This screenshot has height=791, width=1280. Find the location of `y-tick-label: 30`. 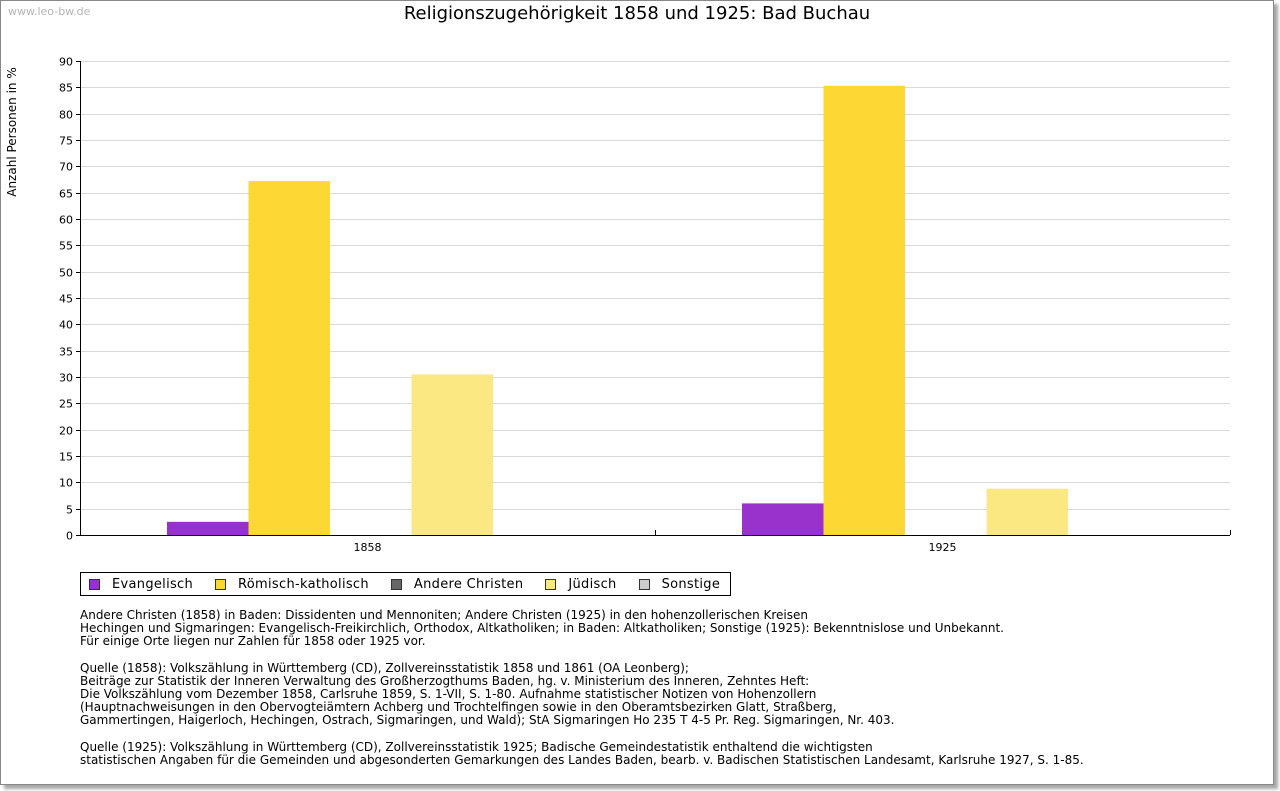

y-tick-label: 30 is located at coordinates (66, 378).